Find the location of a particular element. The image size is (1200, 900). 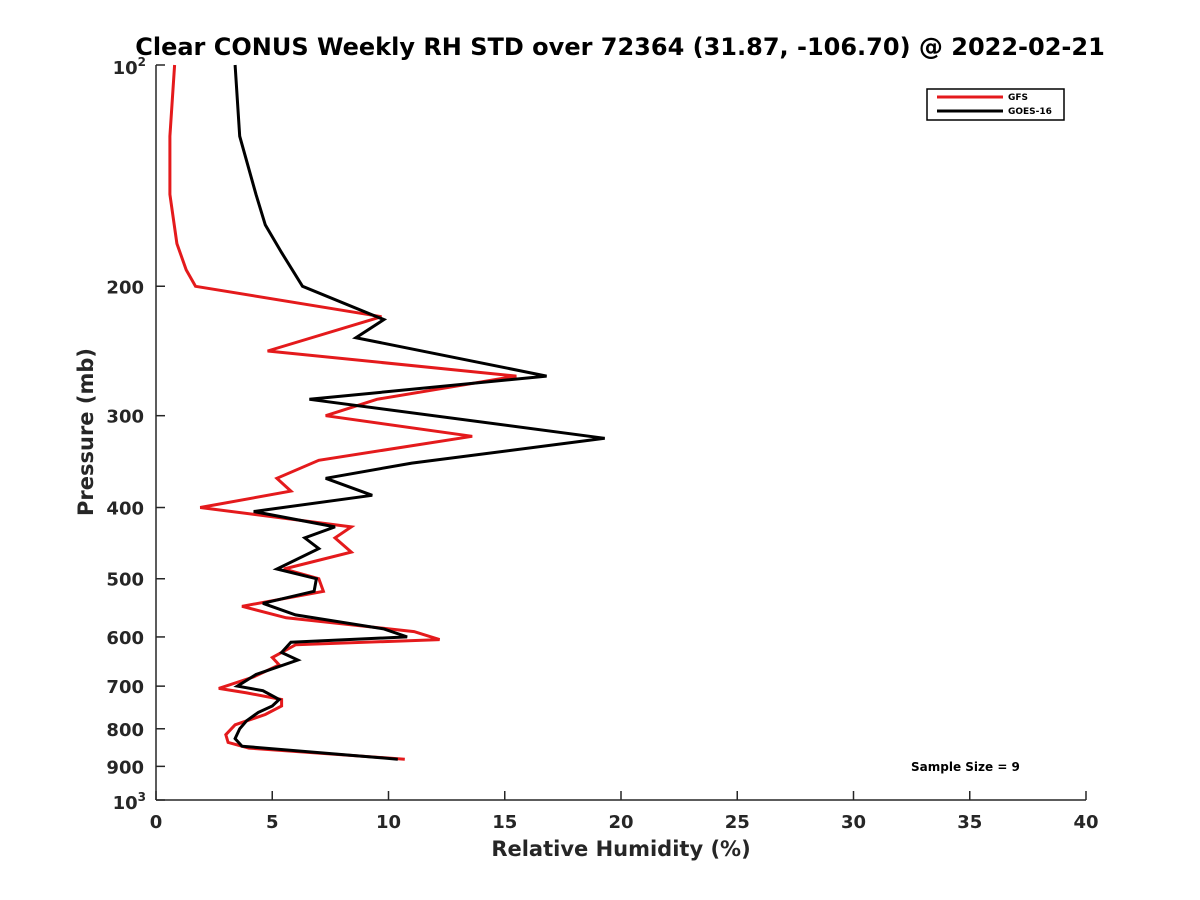

y-tick-label: 500 is located at coordinates (125, 580).